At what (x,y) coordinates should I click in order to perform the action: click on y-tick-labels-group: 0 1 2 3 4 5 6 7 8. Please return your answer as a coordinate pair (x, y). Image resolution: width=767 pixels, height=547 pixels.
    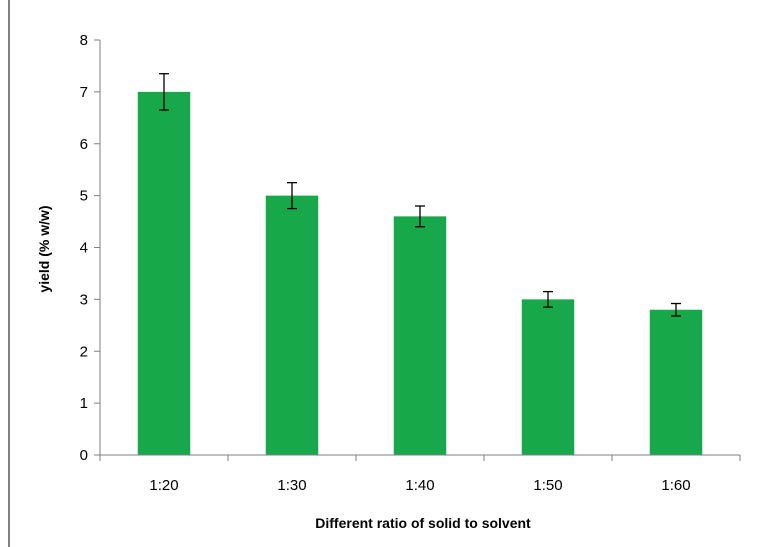
    Looking at the image, I should click on (84, 248).